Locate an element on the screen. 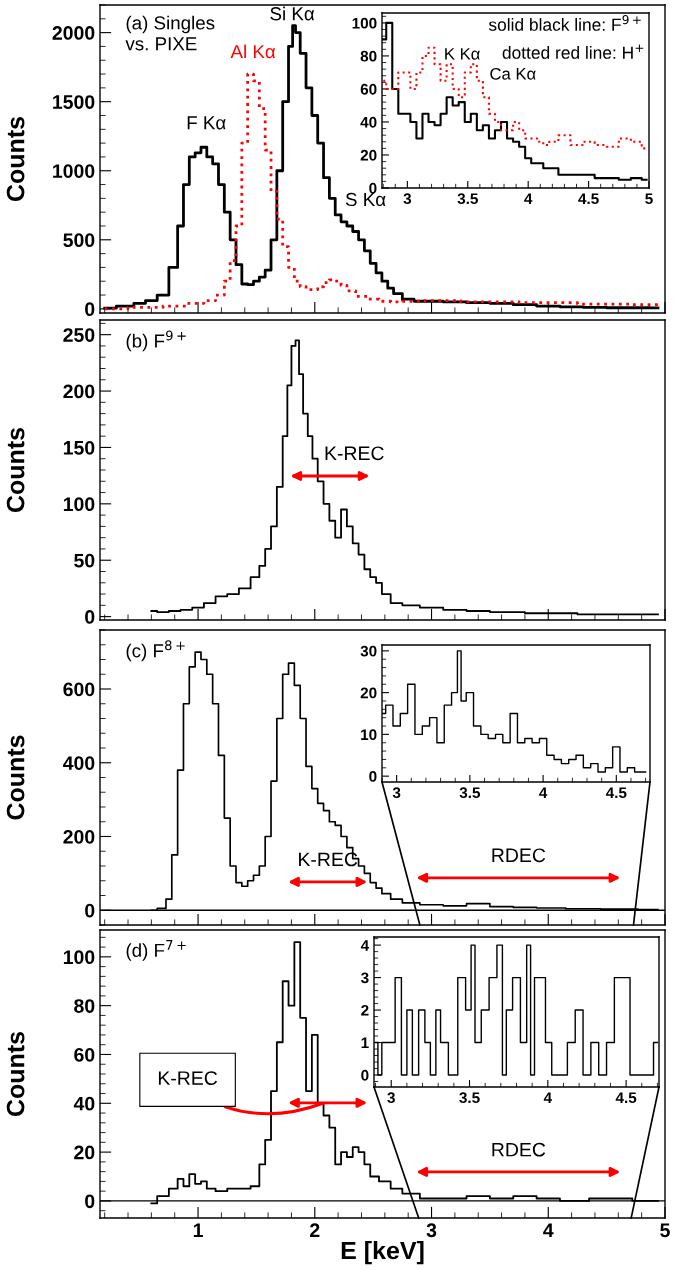 Image resolution: width=674 pixels, height=1270 pixels. y-tick-label: 1000 is located at coordinates (74, 171).